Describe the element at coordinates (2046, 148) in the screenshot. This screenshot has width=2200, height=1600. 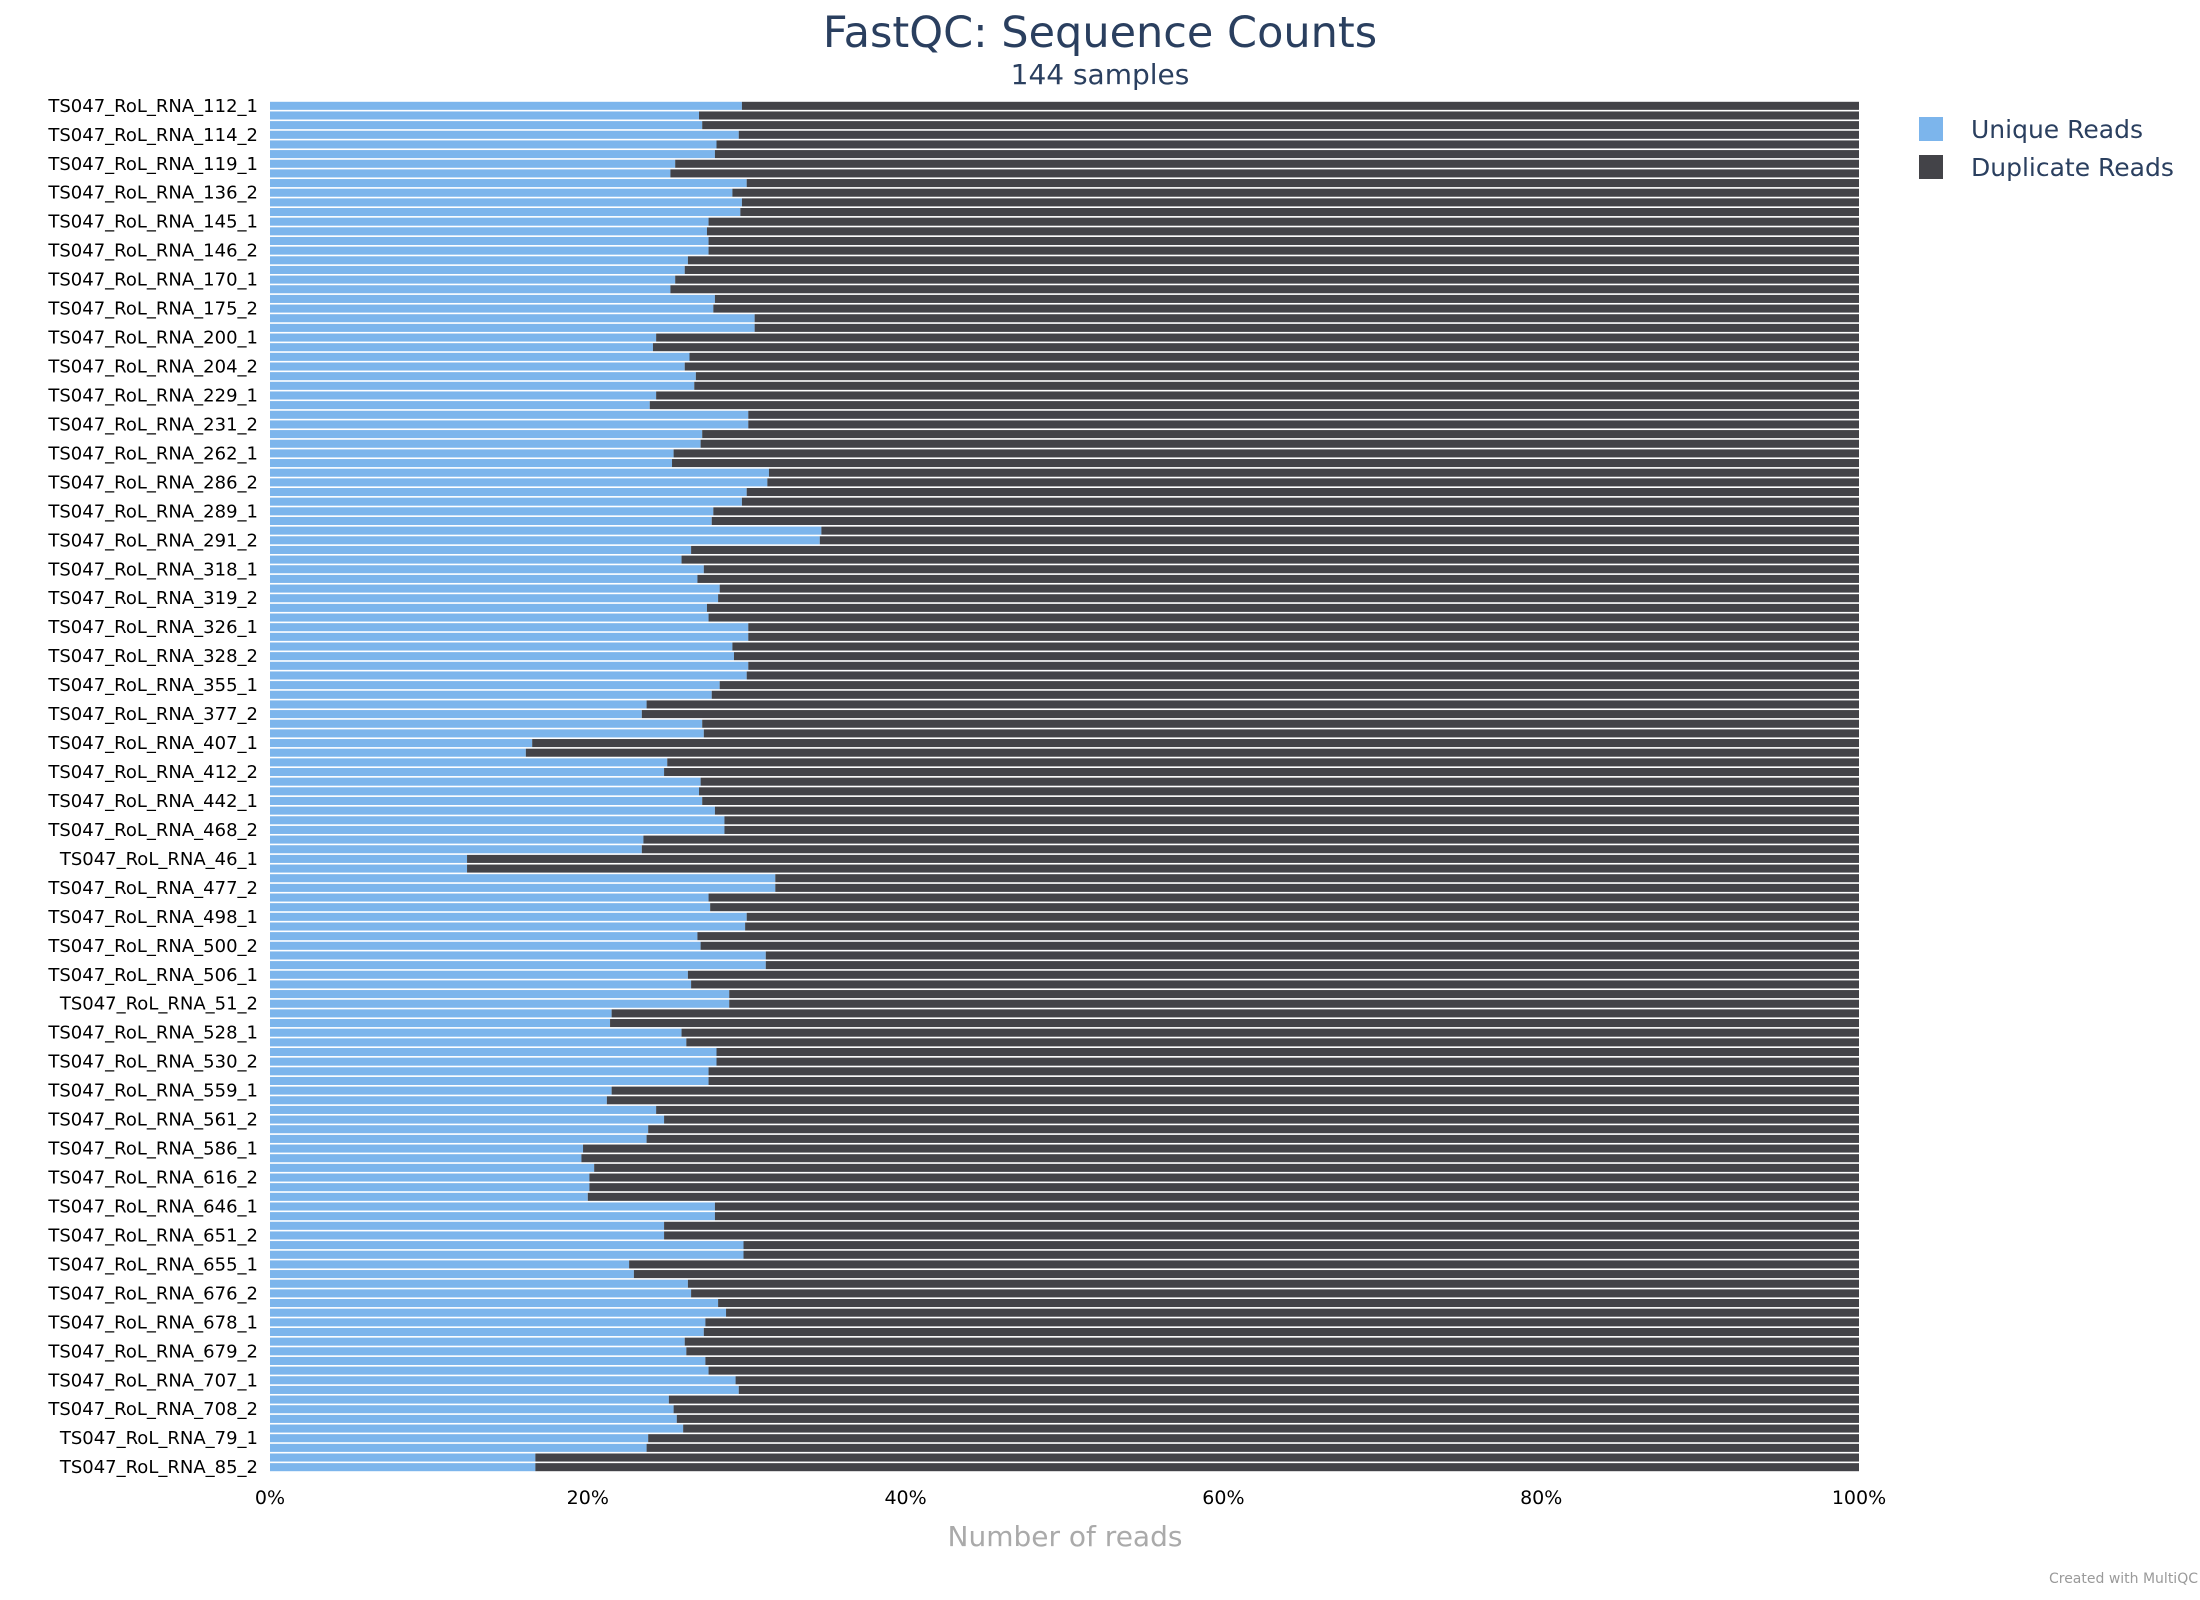
I see `legend: Unique Reads Duplicate Reads` at that location.